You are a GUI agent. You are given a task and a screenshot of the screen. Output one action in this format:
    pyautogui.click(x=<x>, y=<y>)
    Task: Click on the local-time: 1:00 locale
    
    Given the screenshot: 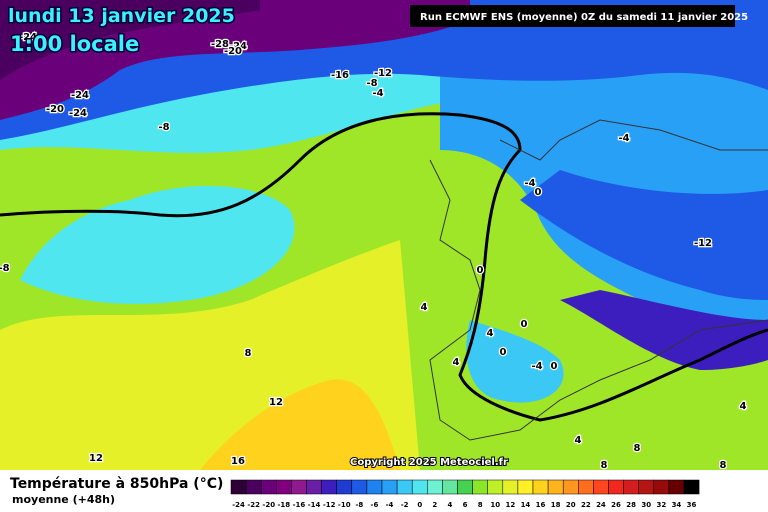 What is the action you would take?
    pyautogui.click(x=74, y=44)
    